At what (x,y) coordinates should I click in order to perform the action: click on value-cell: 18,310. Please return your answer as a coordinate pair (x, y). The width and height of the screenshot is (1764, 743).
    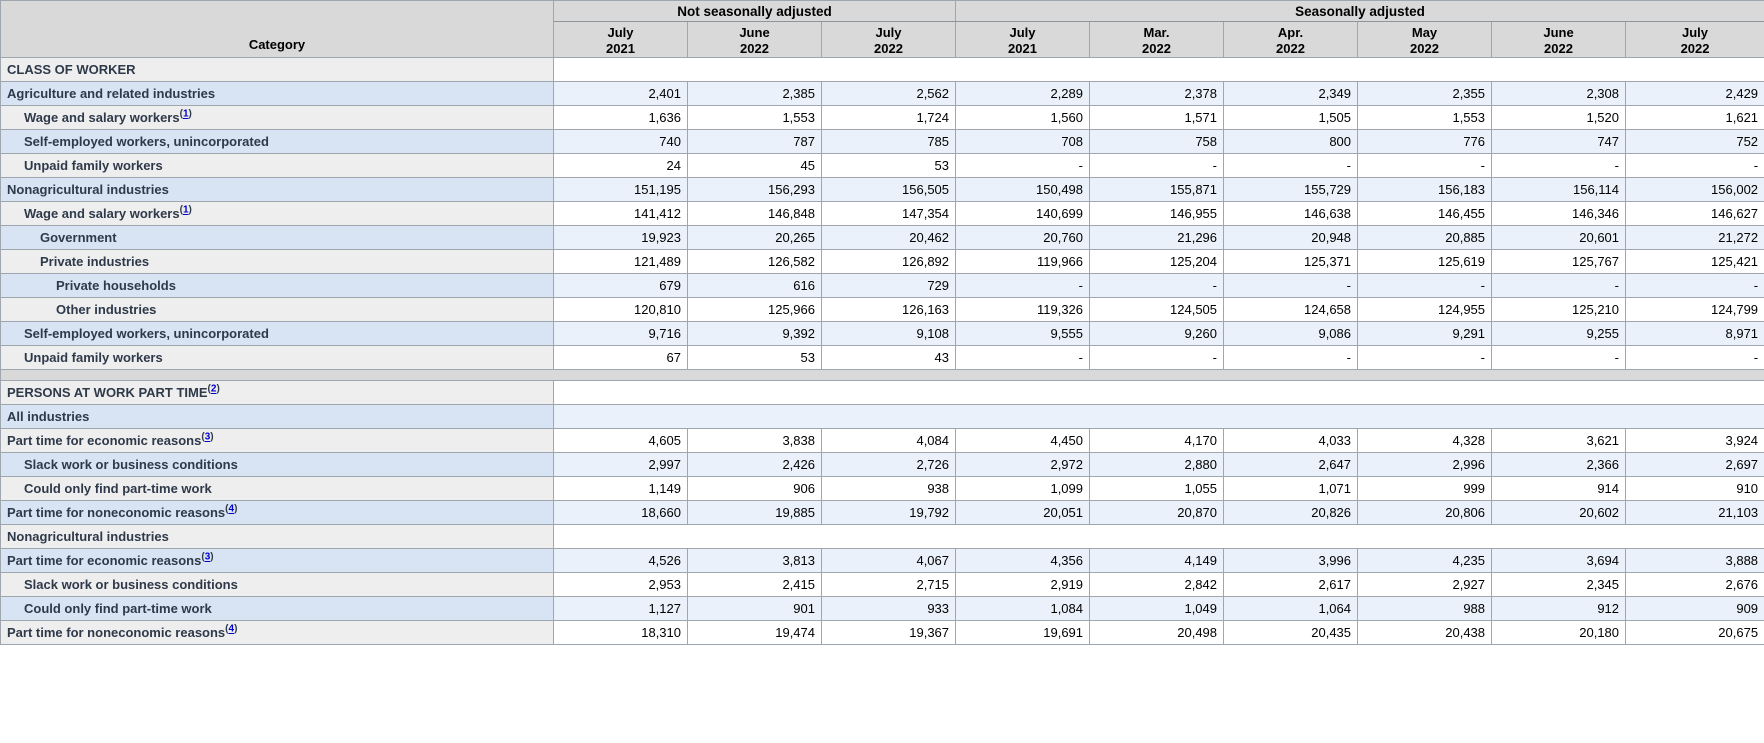
    Looking at the image, I should click on (620, 632).